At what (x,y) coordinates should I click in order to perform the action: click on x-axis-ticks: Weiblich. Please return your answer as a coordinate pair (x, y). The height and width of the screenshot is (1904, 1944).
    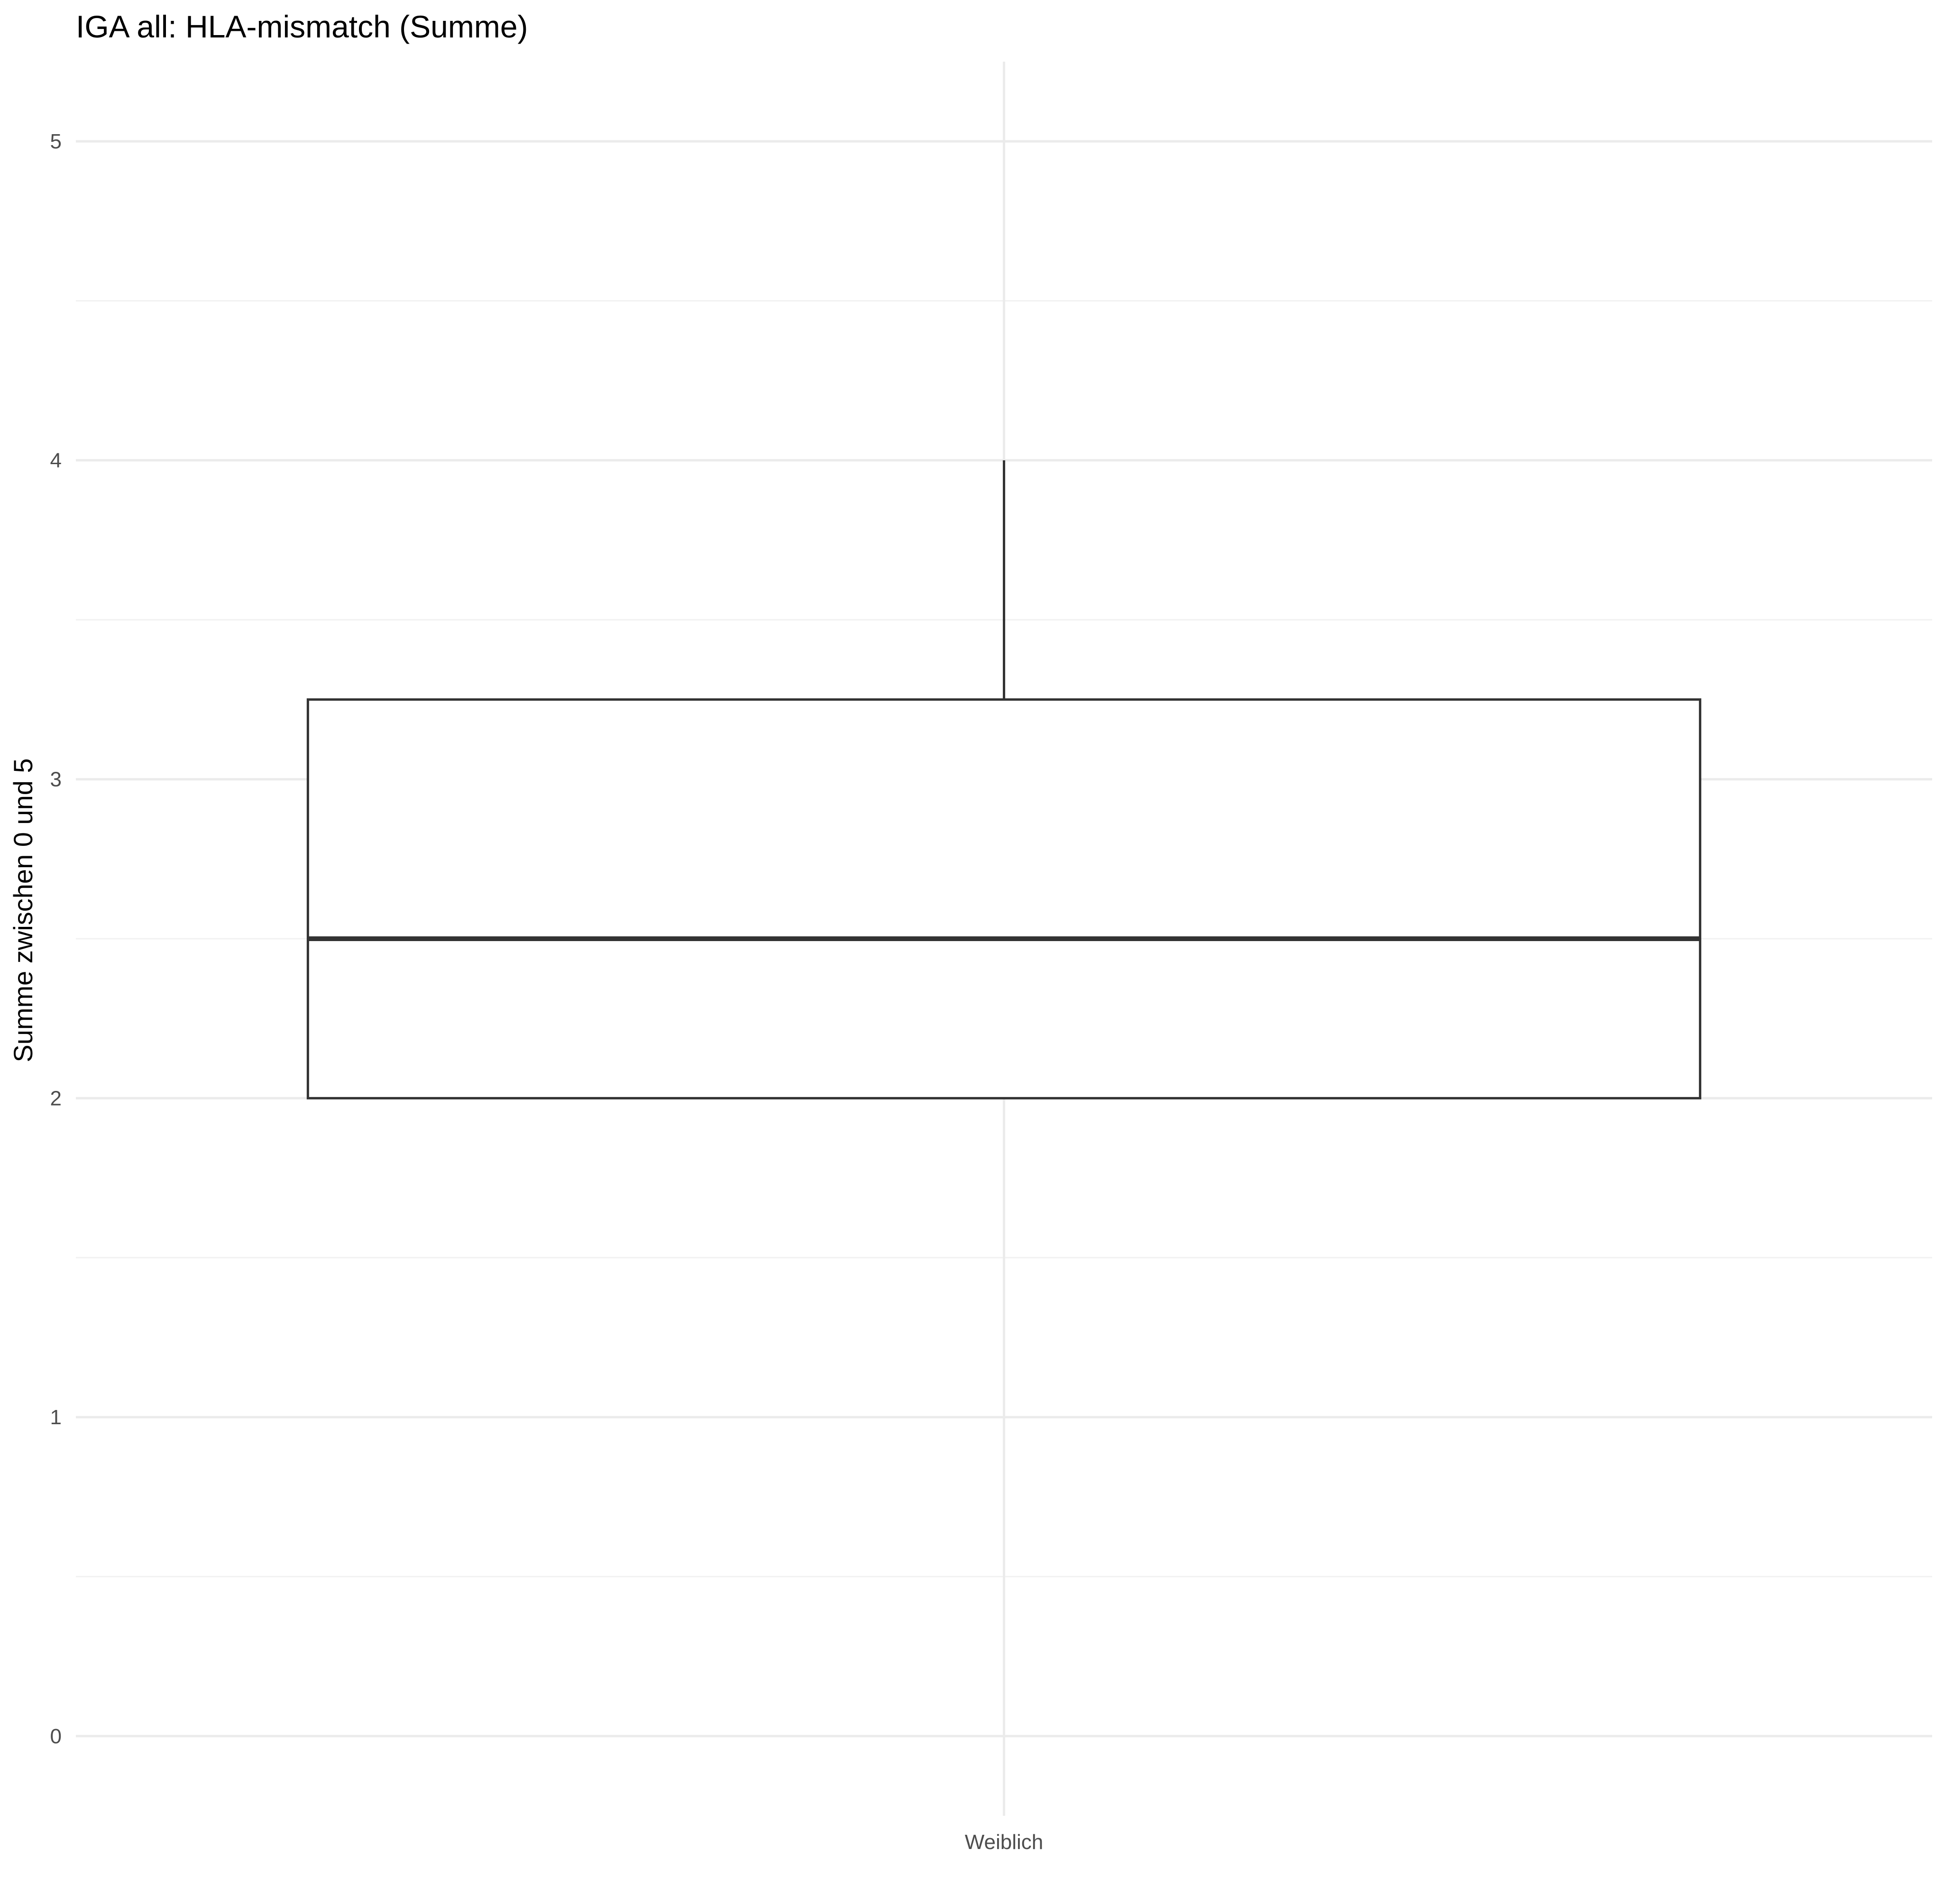
    Looking at the image, I should click on (1004, 1843).